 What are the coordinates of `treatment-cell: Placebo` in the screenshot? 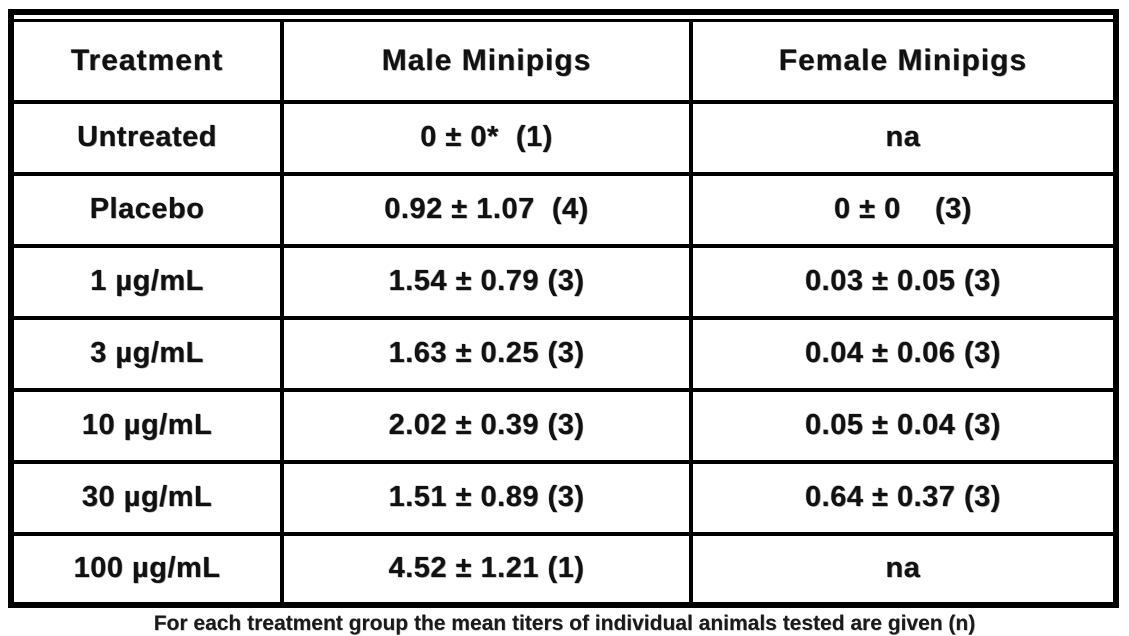 It's located at (149, 209).